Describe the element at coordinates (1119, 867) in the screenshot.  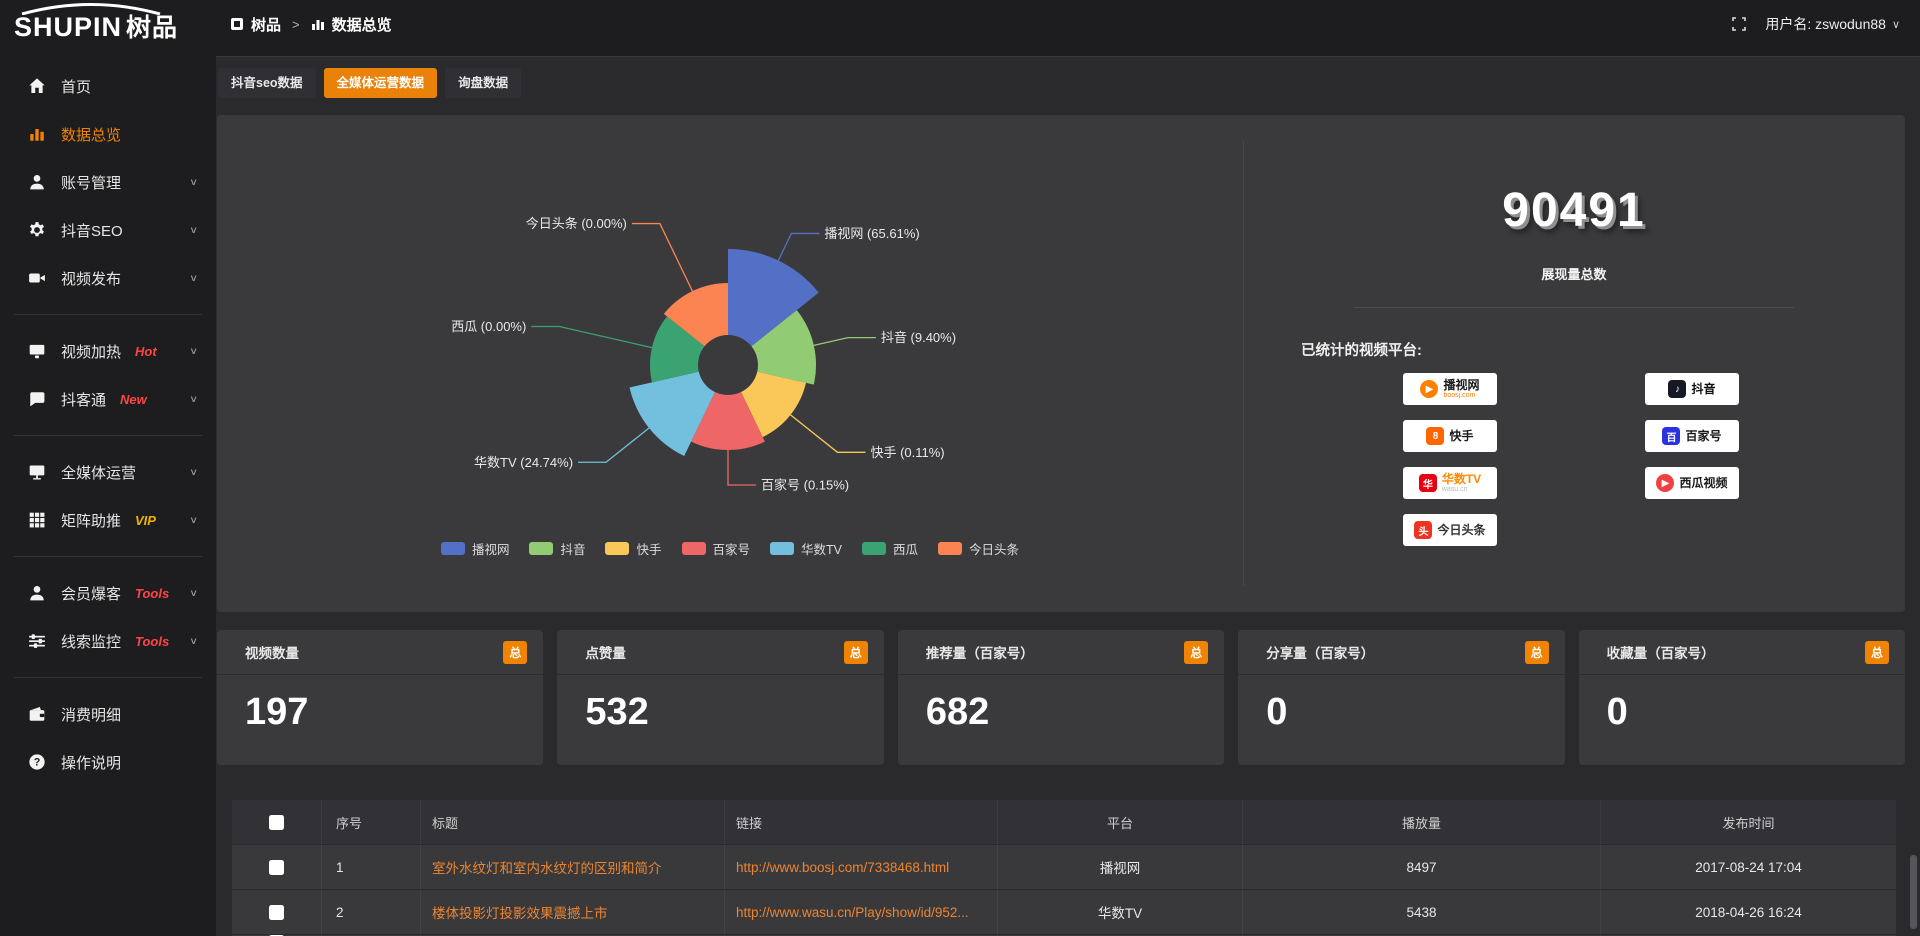
I see `row-platform: 播视网` at that location.